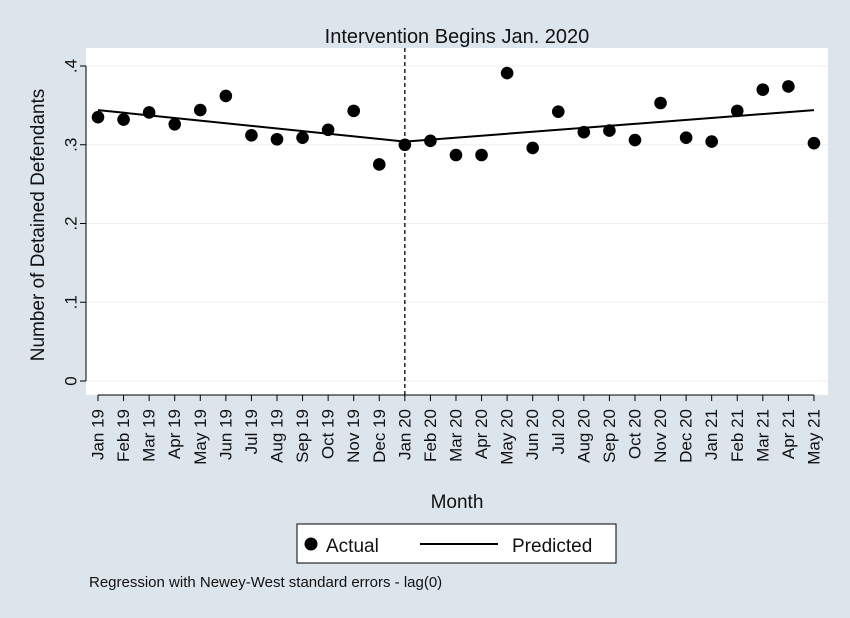 Image resolution: width=850 pixels, height=618 pixels. I want to click on y-axis-label: Number of Detained Defendants, so click(38, 225).